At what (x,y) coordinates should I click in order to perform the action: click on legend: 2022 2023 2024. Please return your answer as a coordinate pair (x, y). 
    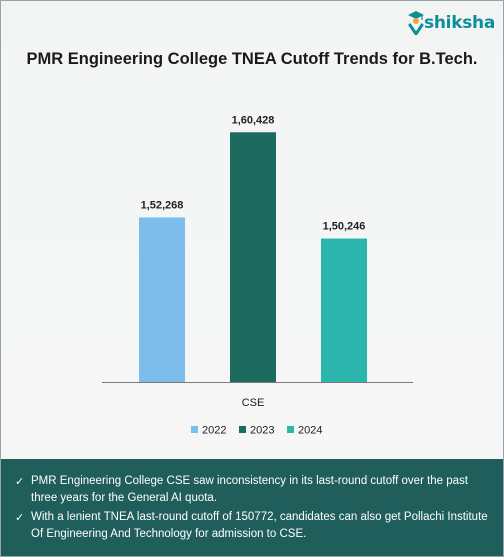
    Looking at the image, I should click on (256, 431).